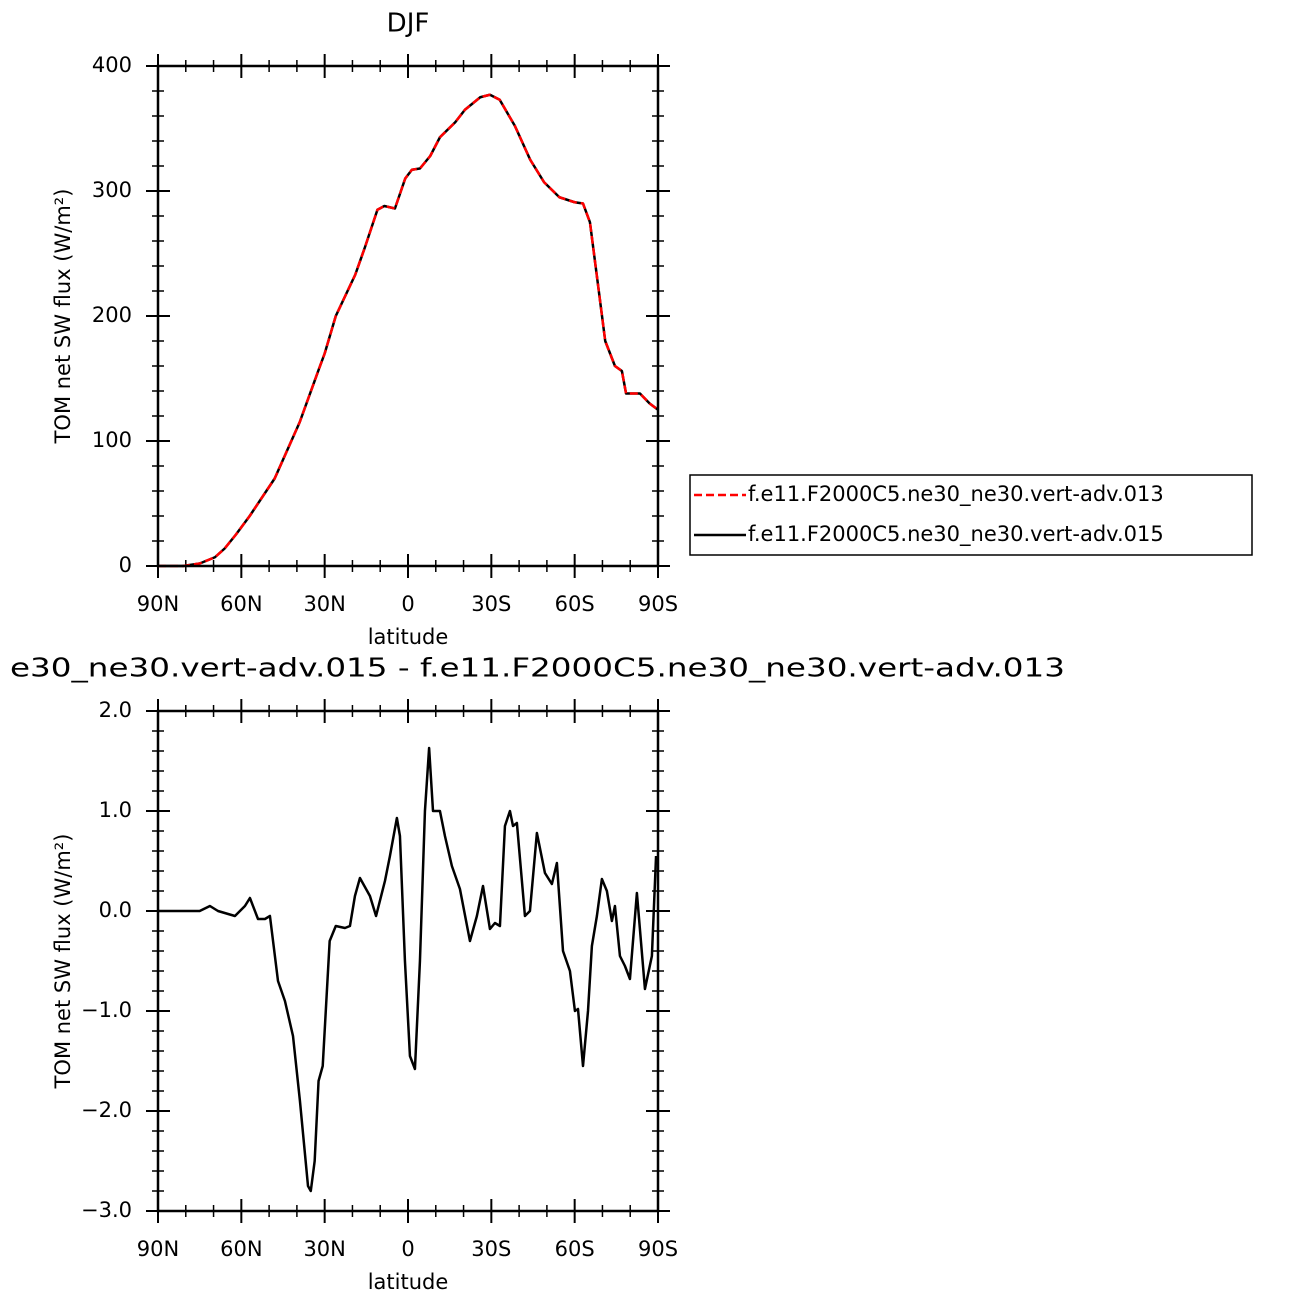 The image size is (1302, 1303). Describe the element at coordinates (112, 190) in the screenshot. I see `y-tick-label: 300` at that location.